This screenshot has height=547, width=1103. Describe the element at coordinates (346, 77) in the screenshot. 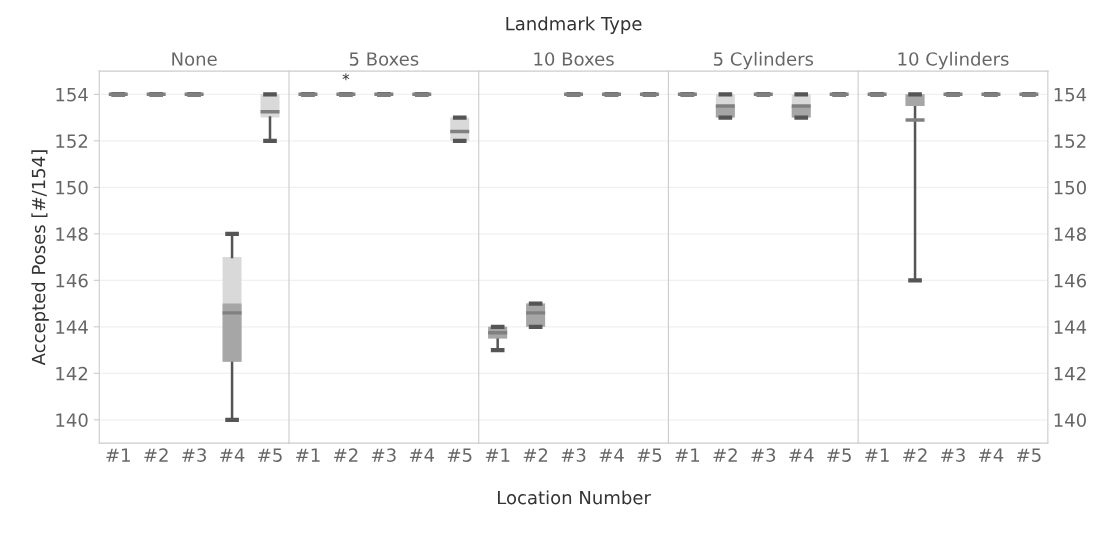

I see `annotation: *` at that location.